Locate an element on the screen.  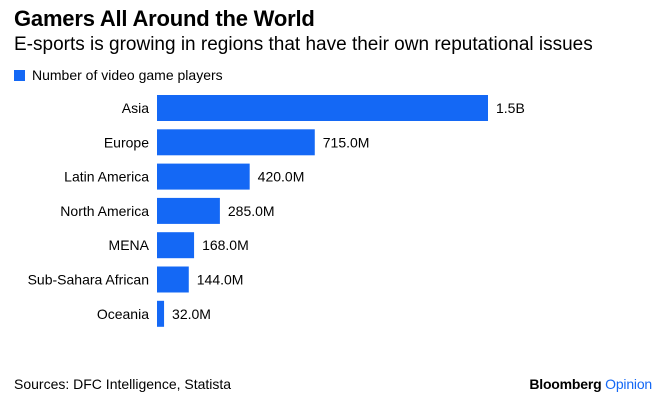
brand-accent: Opinion is located at coordinates (628, 384).